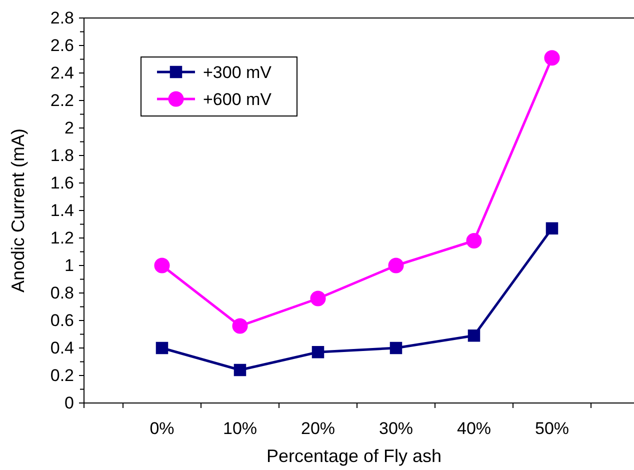  What do you see at coordinates (62, 155) in the screenshot?
I see `y-tick-label: 1.8` at bounding box center [62, 155].